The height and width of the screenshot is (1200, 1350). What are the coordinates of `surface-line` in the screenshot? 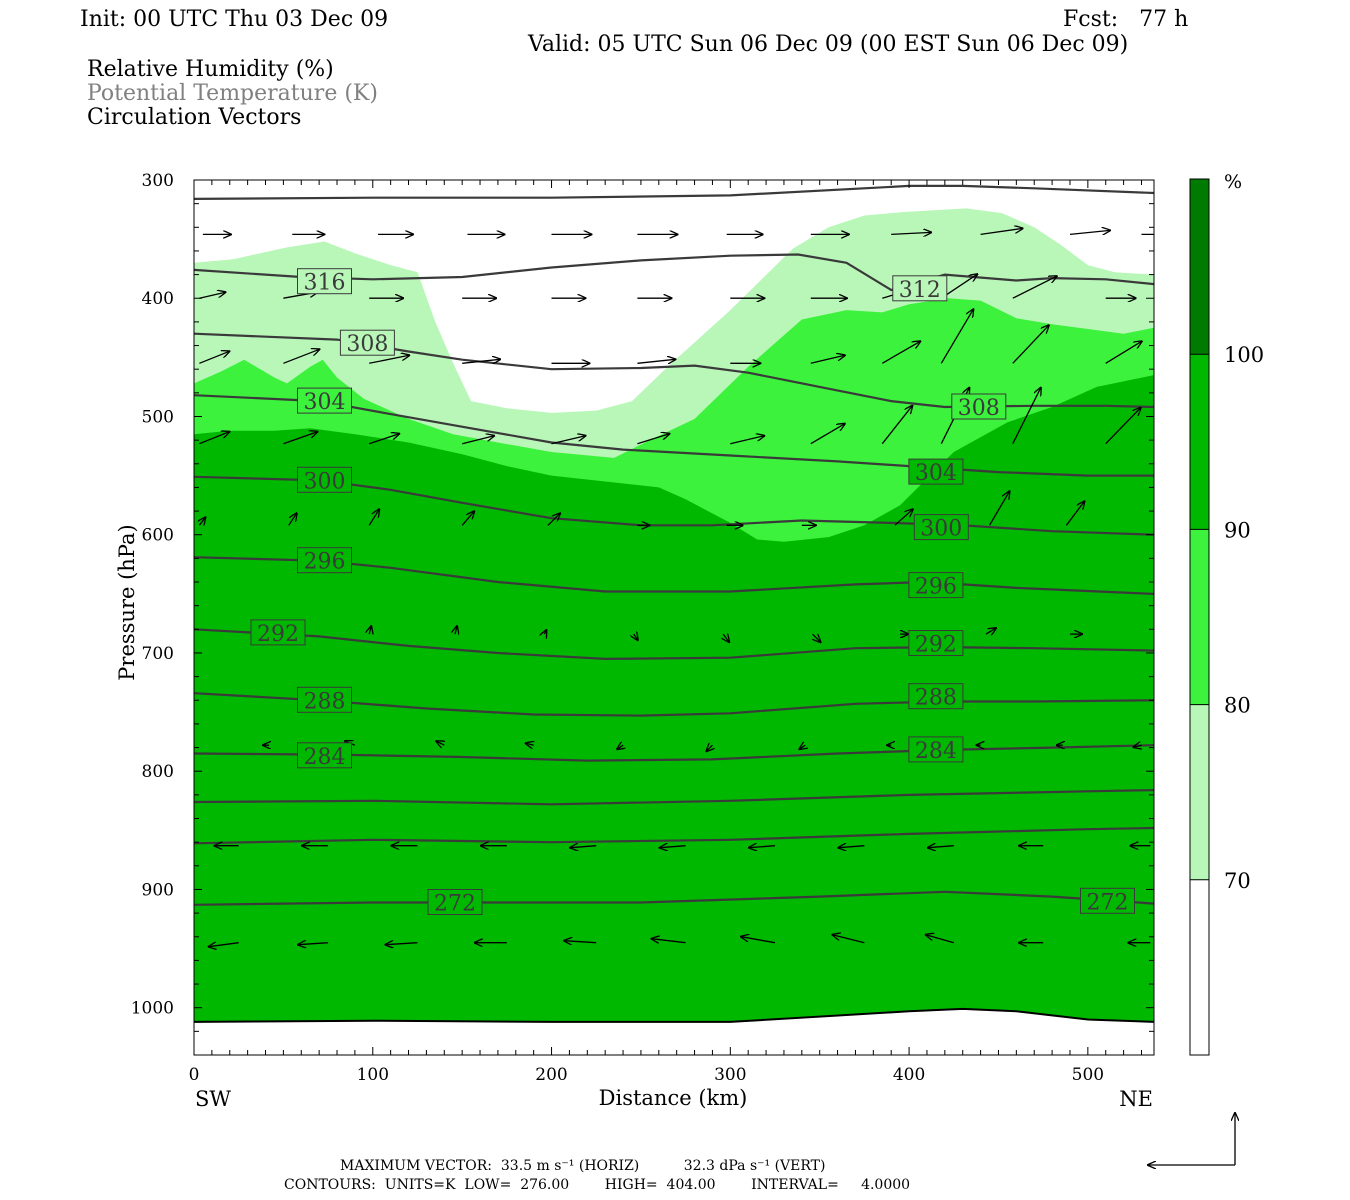 It's located at (674, 1015).